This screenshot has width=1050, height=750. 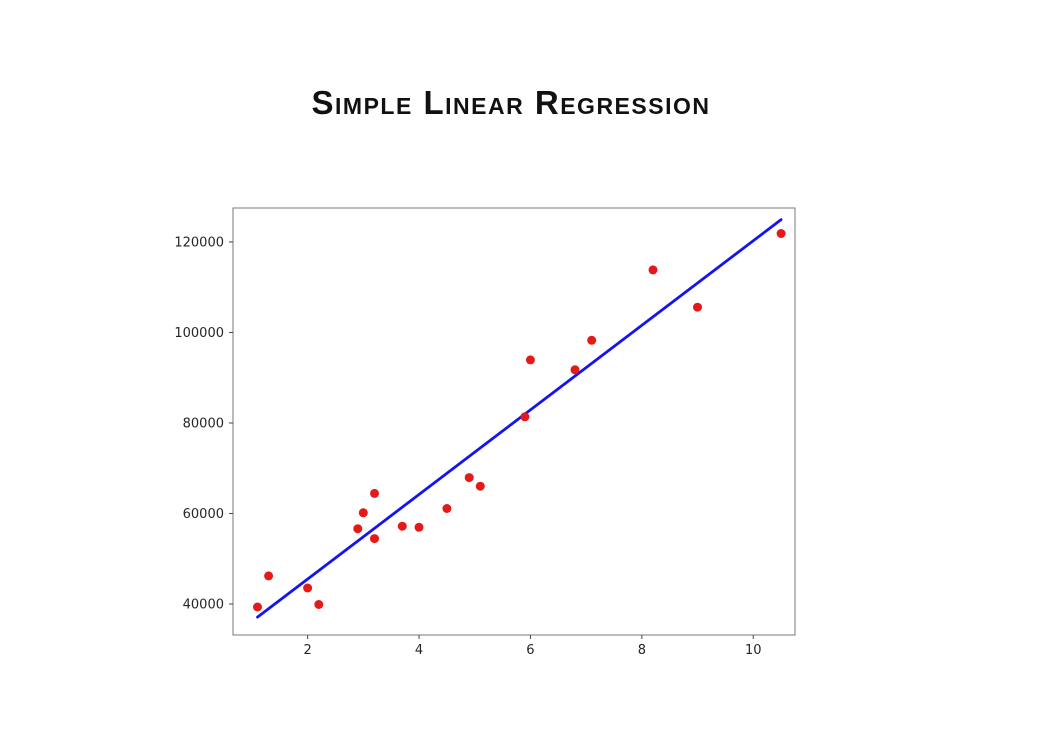 What do you see at coordinates (753, 650) in the screenshot?
I see `x-tick-label: 10` at bounding box center [753, 650].